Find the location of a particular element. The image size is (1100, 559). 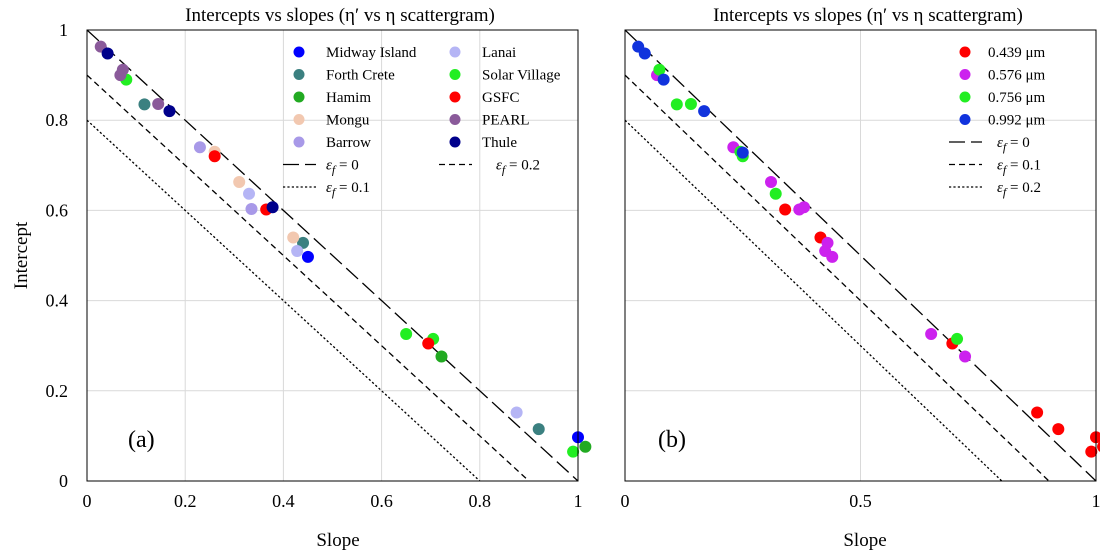

x-tick-label: 0.8 is located at coordinates (480, 501).